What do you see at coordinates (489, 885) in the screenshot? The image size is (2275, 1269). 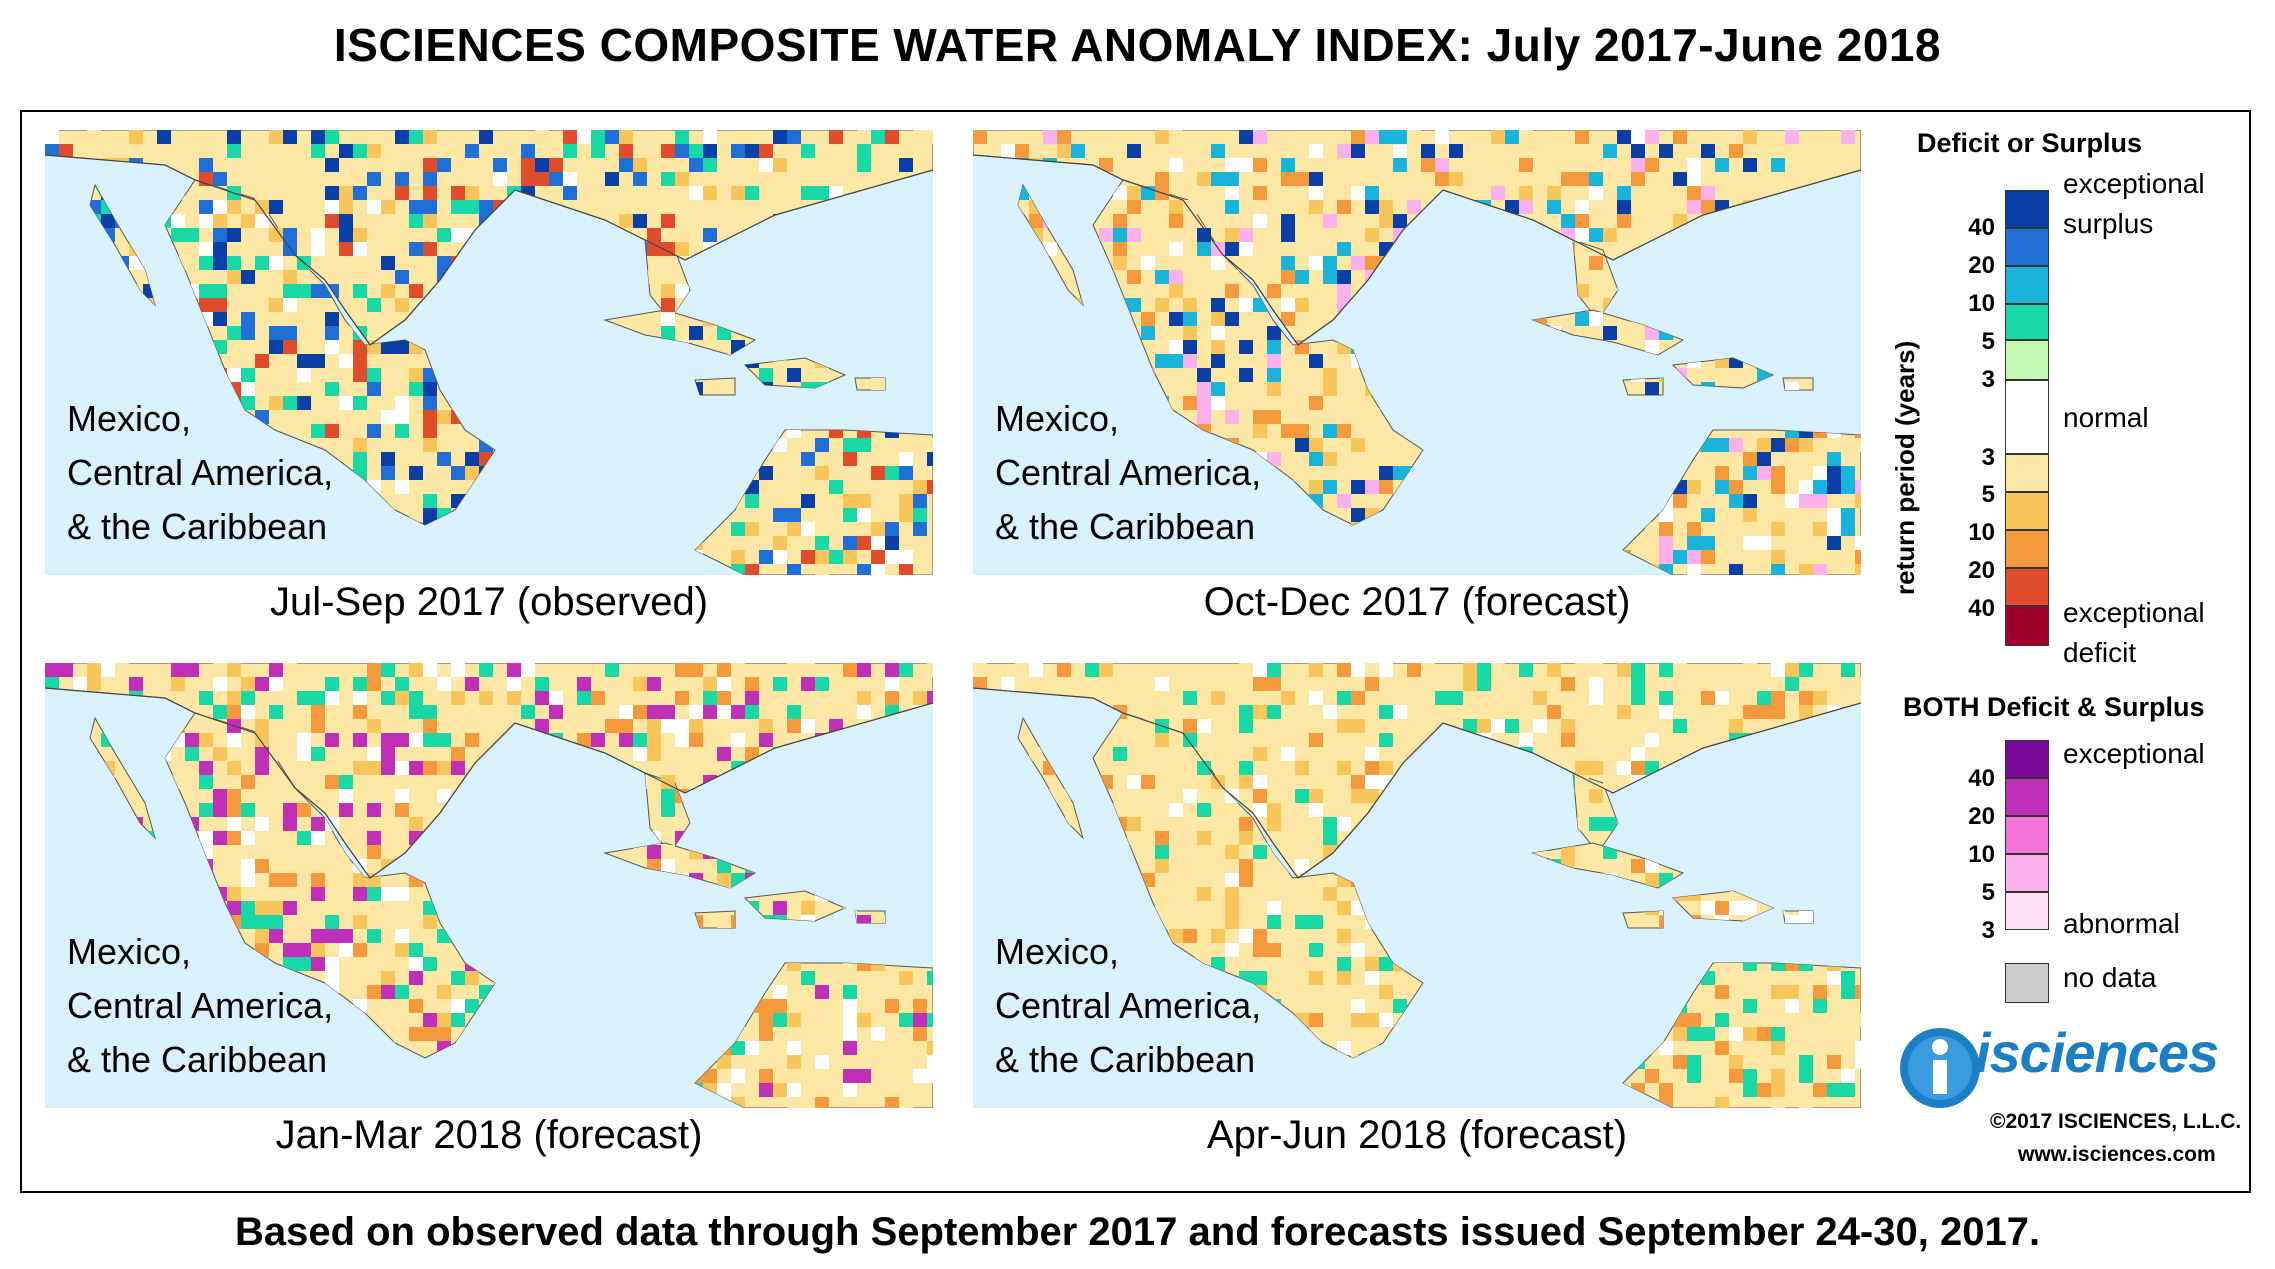 I see `map-jan-mar-2018` at bounding box center [489, 885].